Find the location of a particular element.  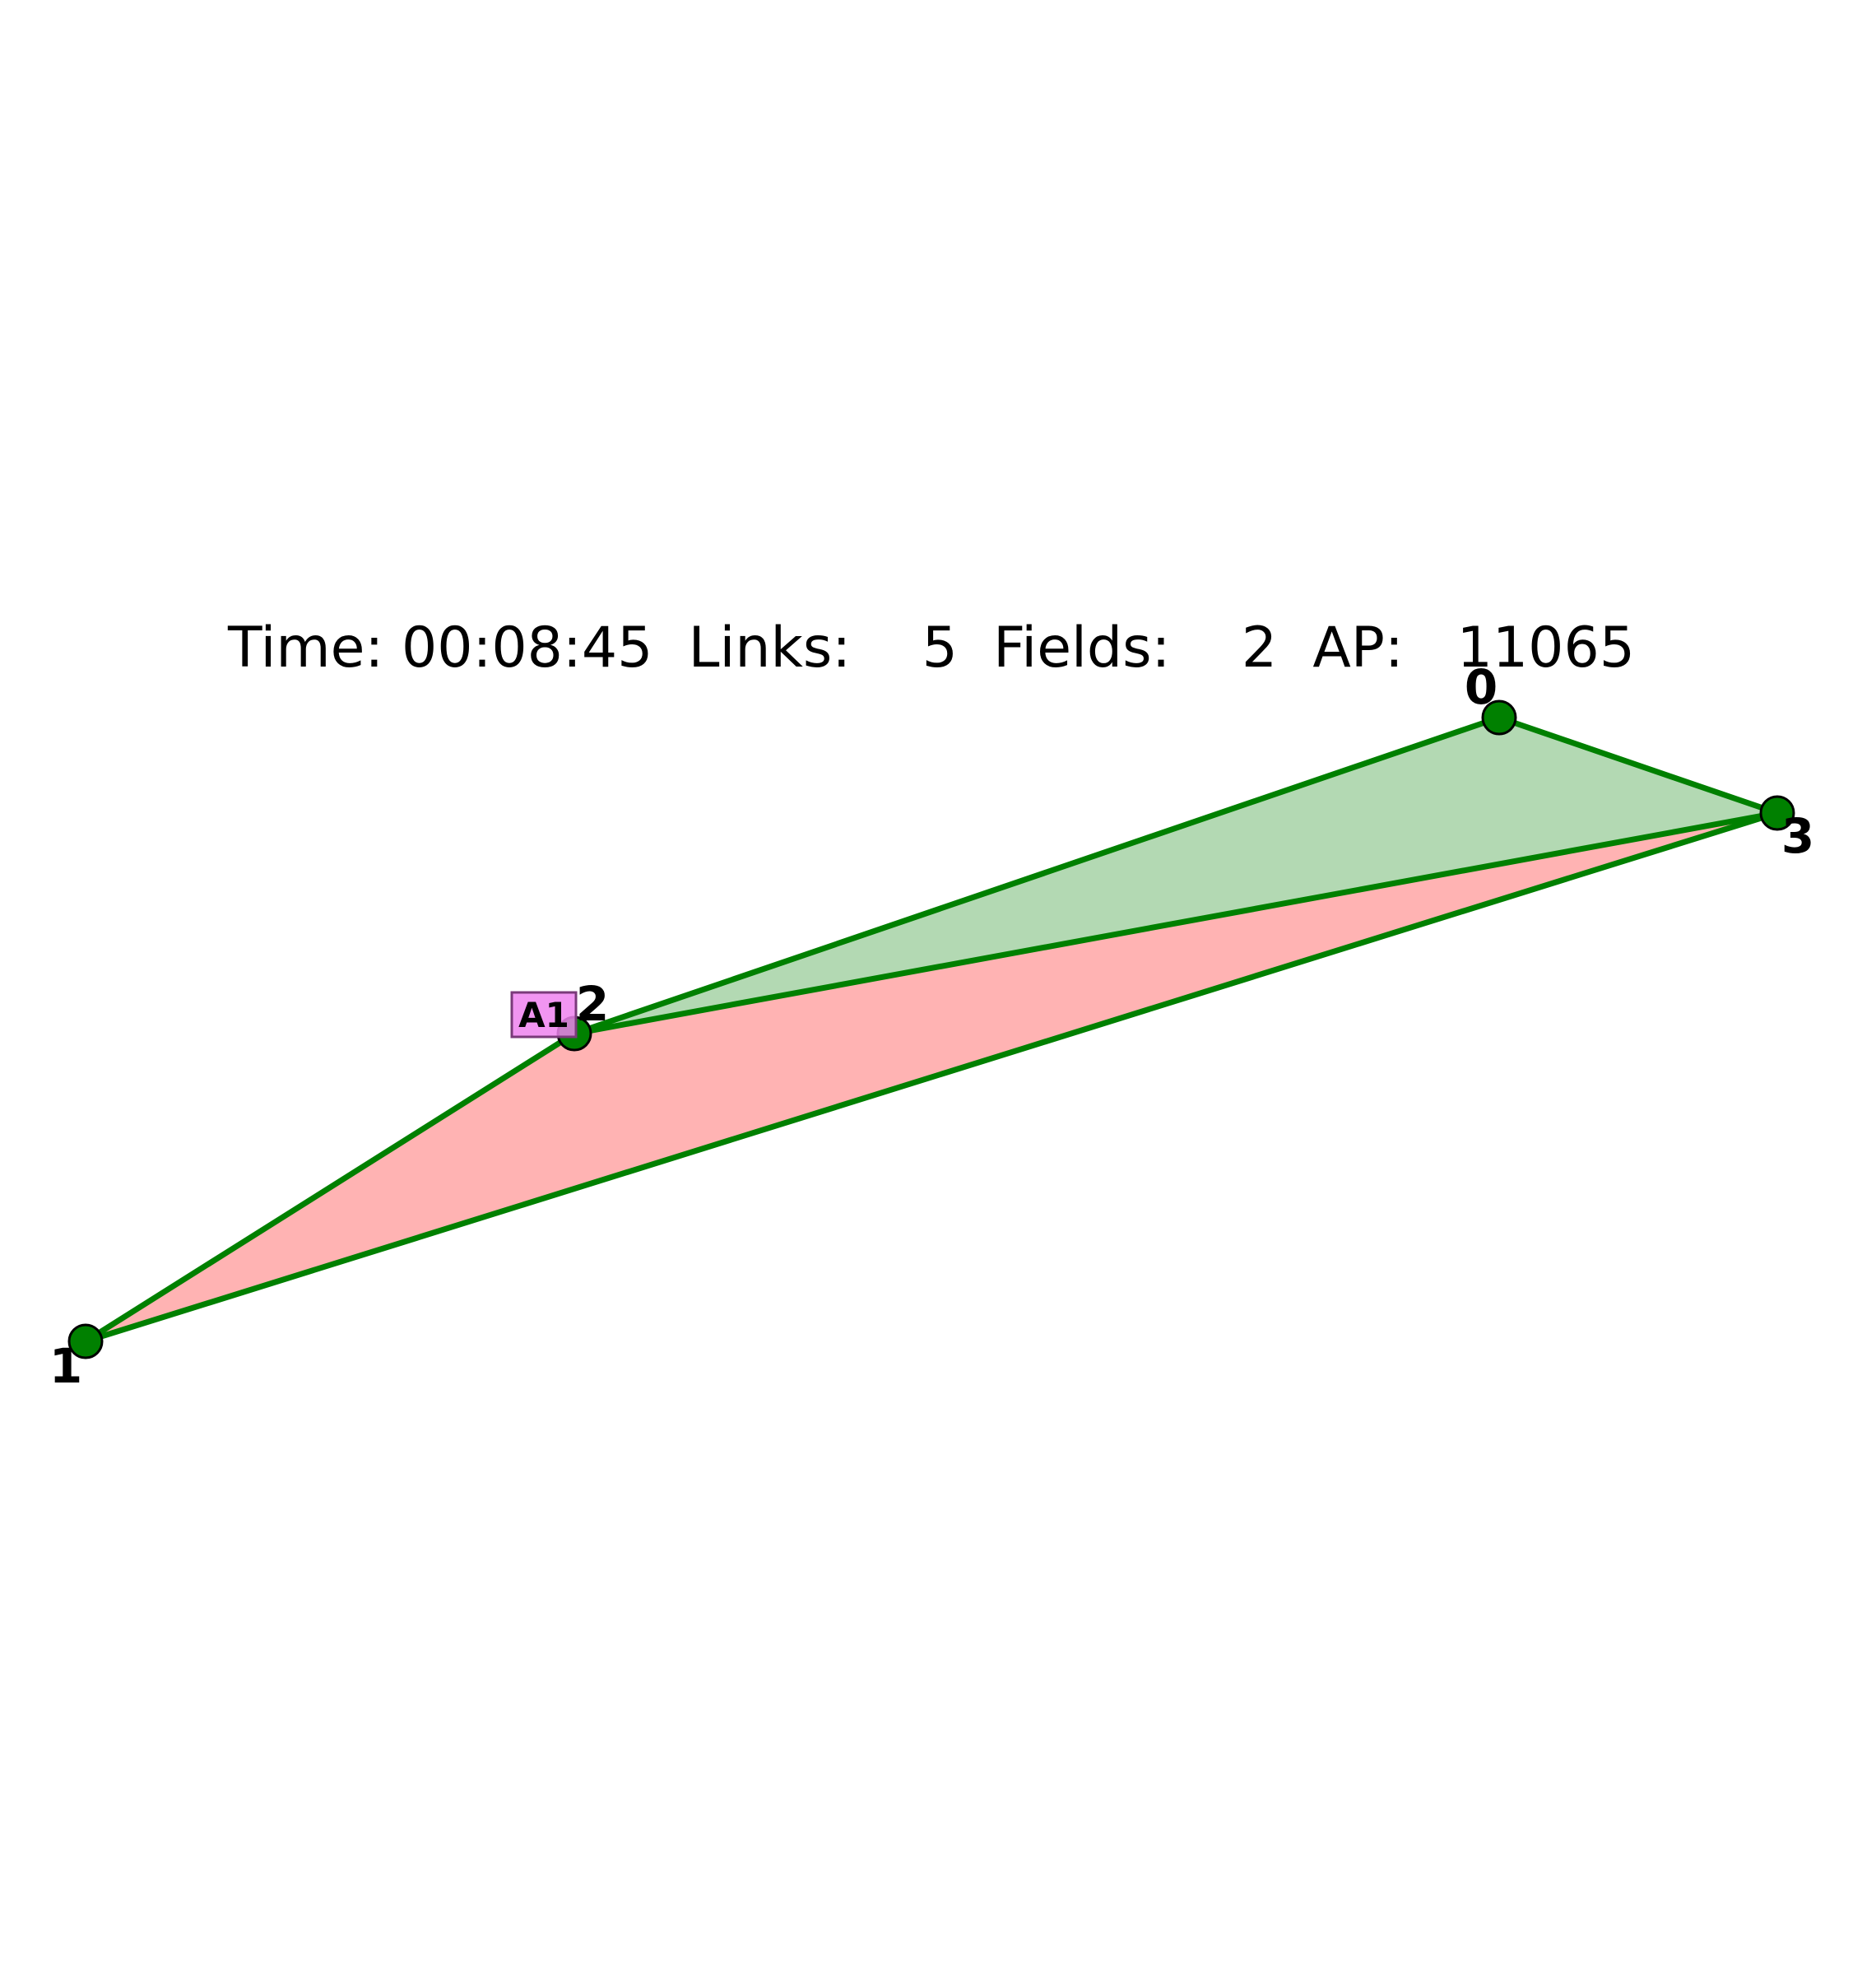

agents-layer: A1 is located at coordinates (544, 1015).